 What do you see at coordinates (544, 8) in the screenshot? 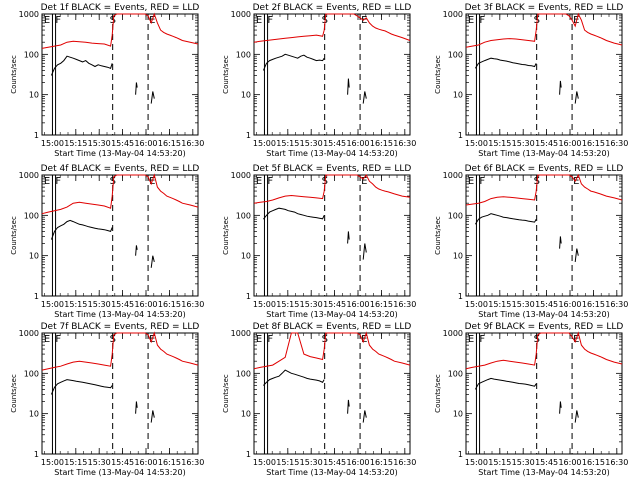
I see `panel-title: Det 3f BLACK = Events, RED = LLD` at bounding box center [544, 8].